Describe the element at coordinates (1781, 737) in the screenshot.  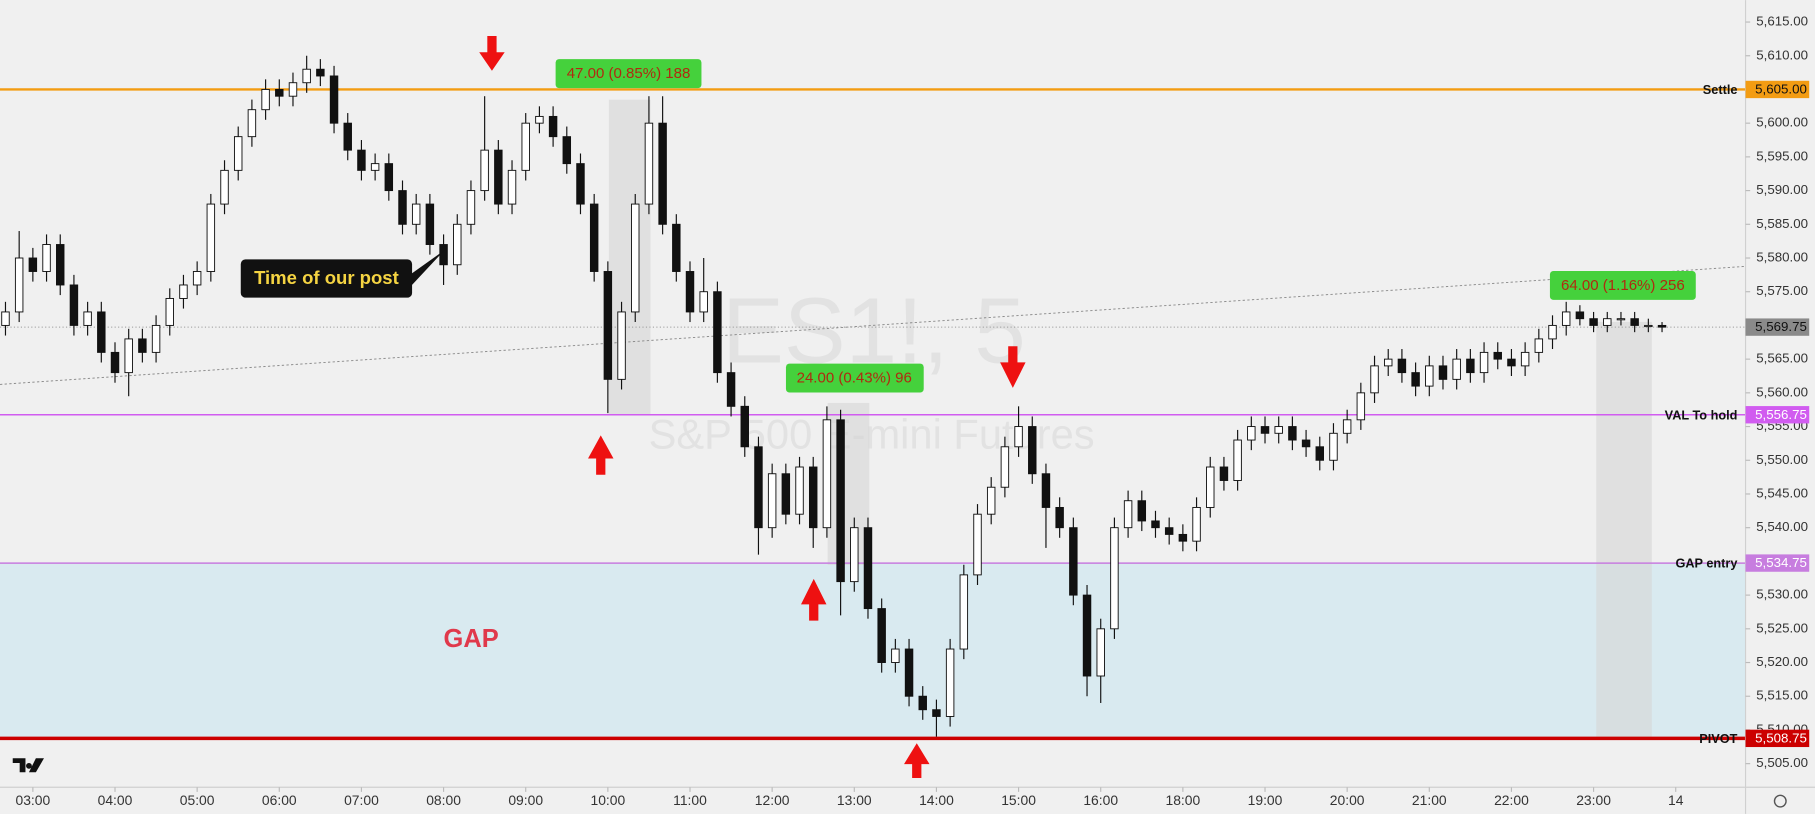
I see `level-tag-label: 5,508.75` at that location.